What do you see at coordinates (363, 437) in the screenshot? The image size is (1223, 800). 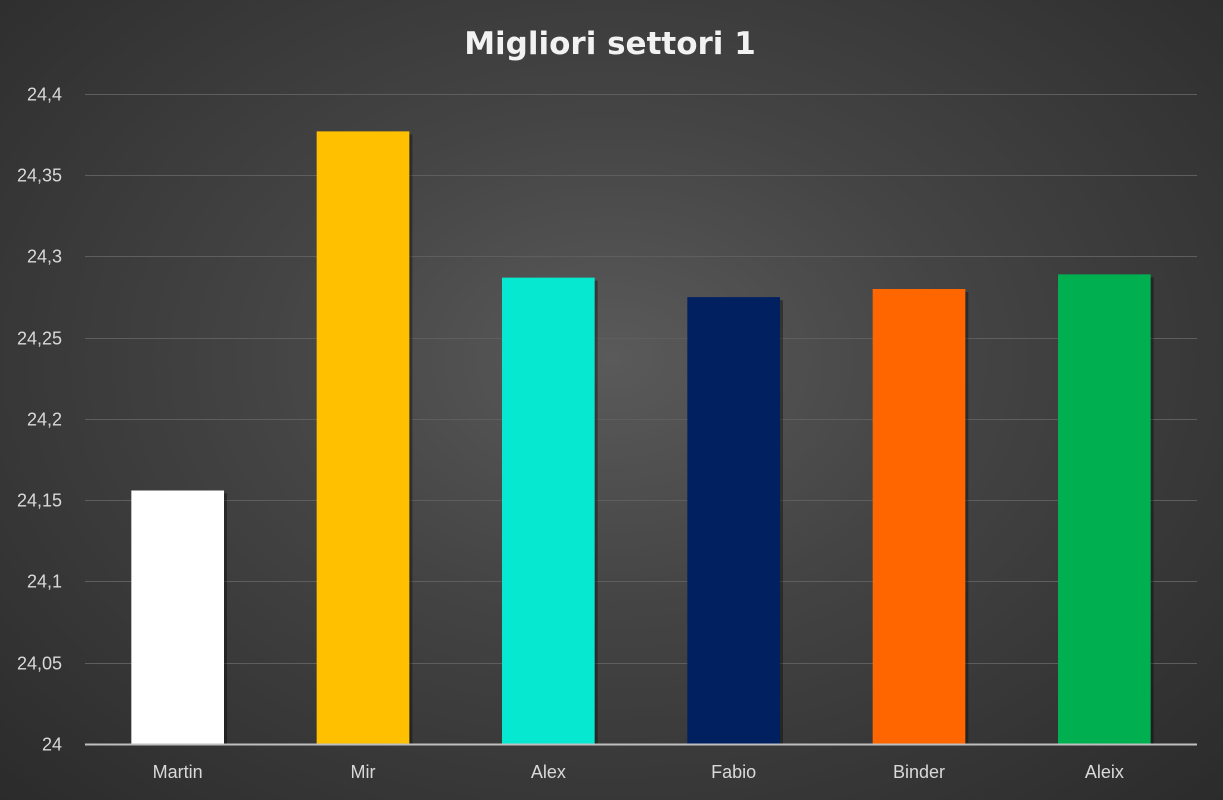 I see `bar-mir` at bounding box center [363, 437].